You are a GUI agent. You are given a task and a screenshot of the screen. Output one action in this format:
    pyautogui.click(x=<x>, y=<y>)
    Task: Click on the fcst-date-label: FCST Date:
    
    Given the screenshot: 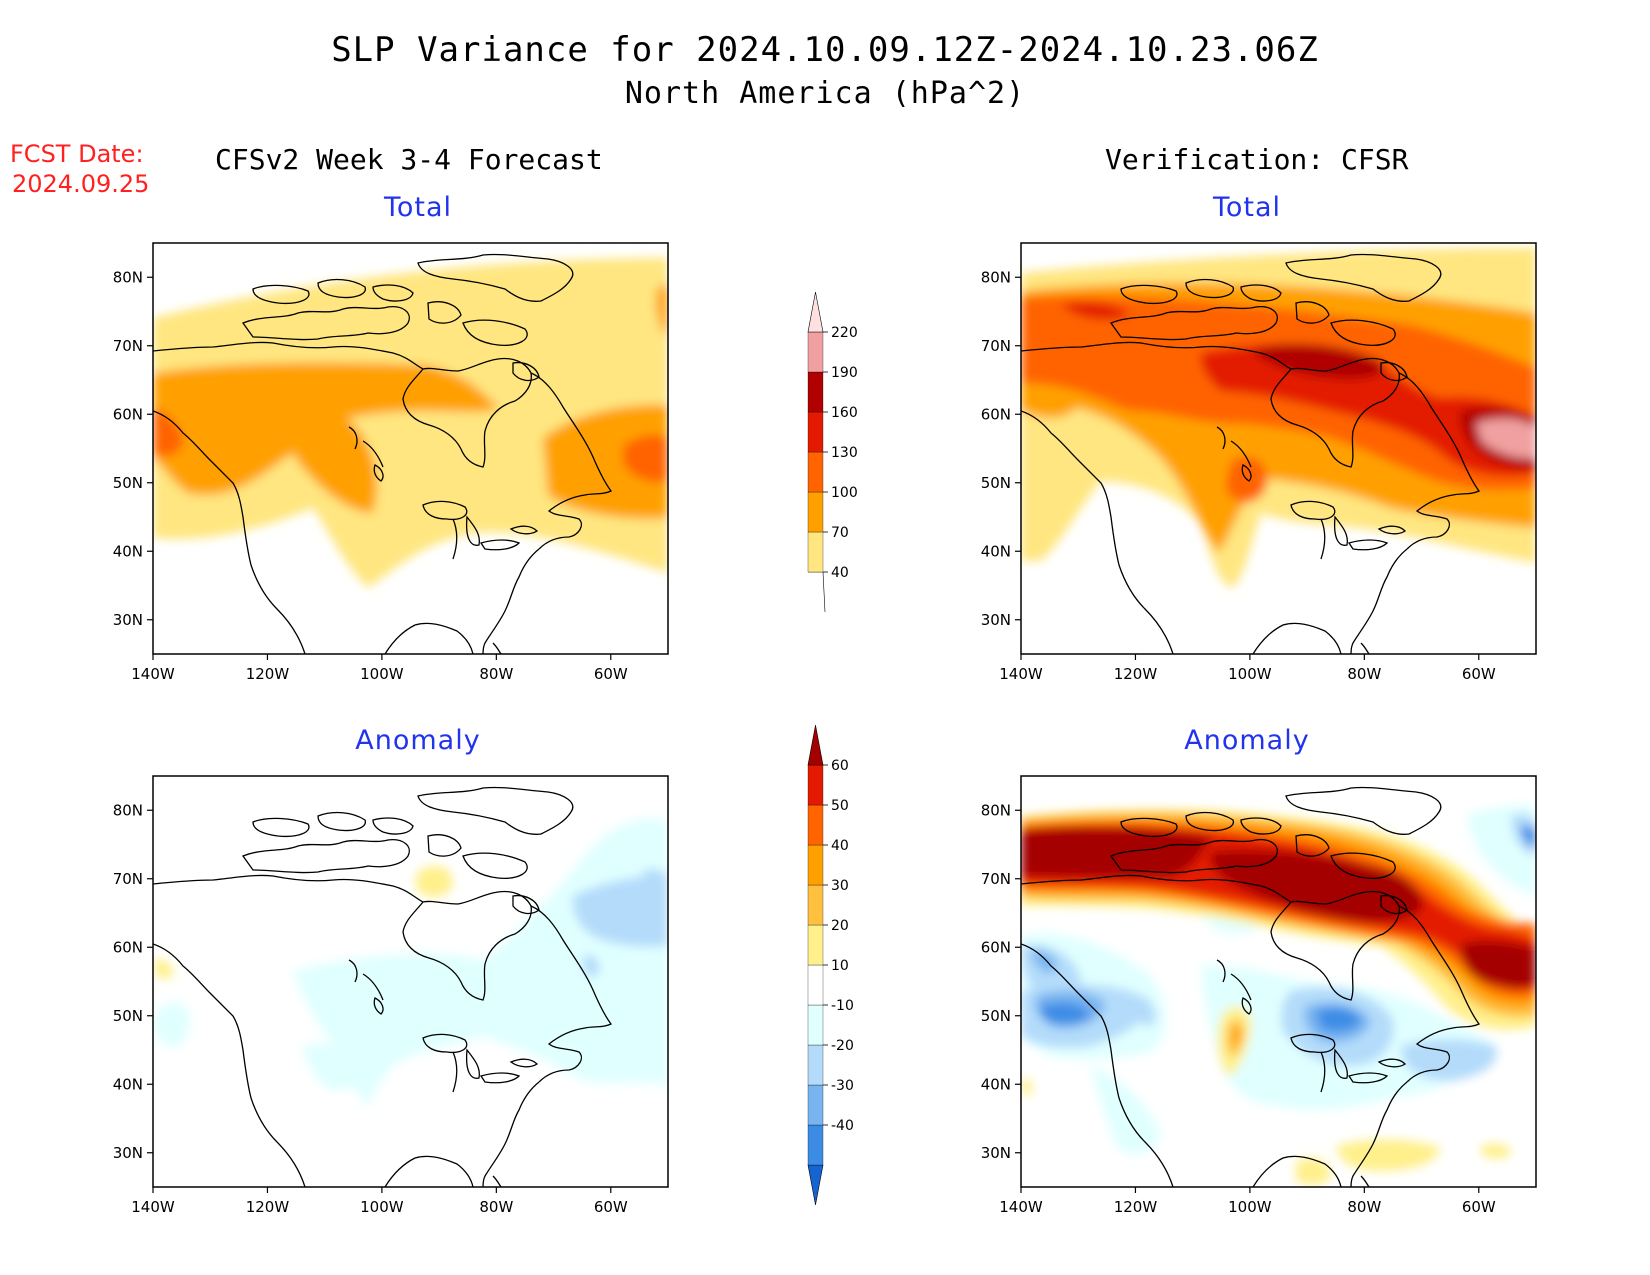 What is the action you would take?
    pyautogui.click(x=77, y=154)
    